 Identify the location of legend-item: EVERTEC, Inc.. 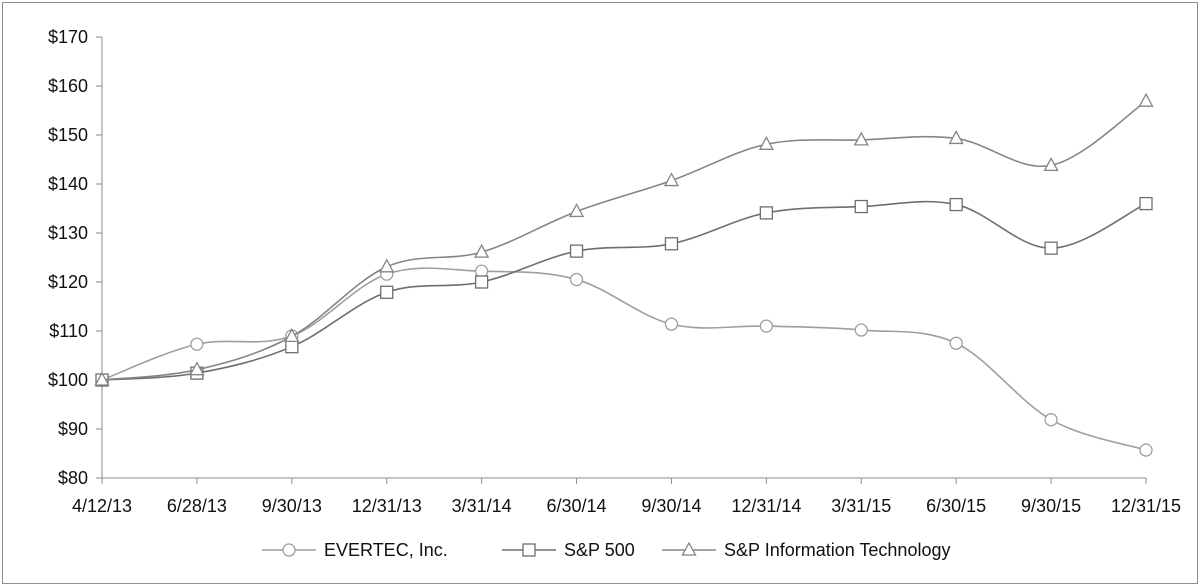
(355, 550).